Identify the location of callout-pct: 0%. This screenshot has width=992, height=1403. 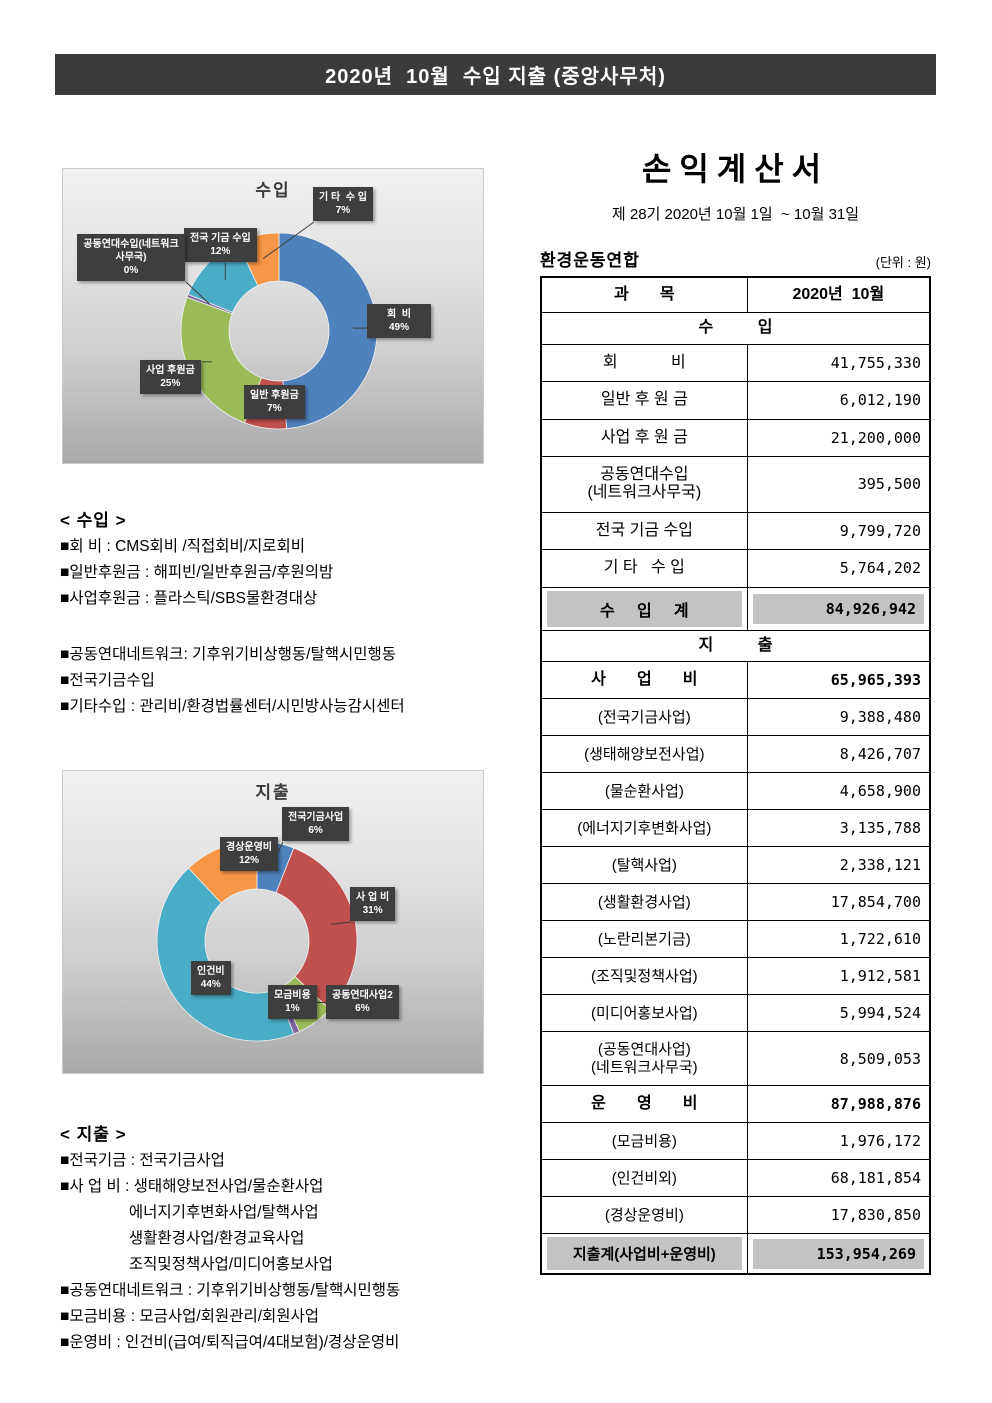
(131, 270).